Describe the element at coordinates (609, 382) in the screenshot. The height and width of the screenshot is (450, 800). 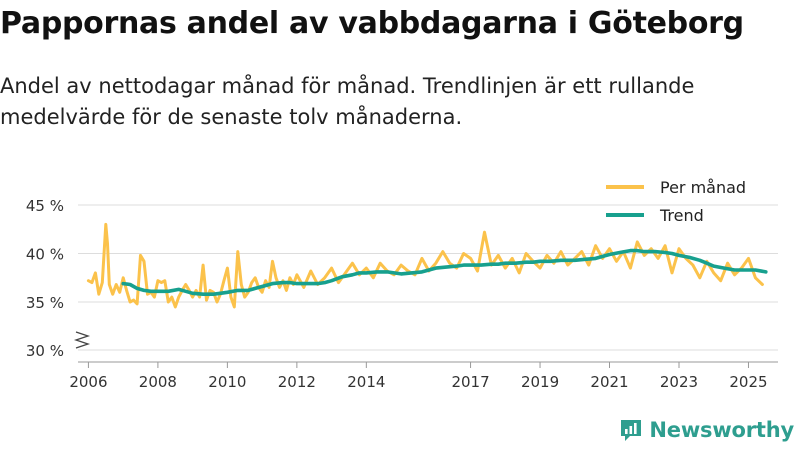
I see `x-tick-label: 2021` at that location.